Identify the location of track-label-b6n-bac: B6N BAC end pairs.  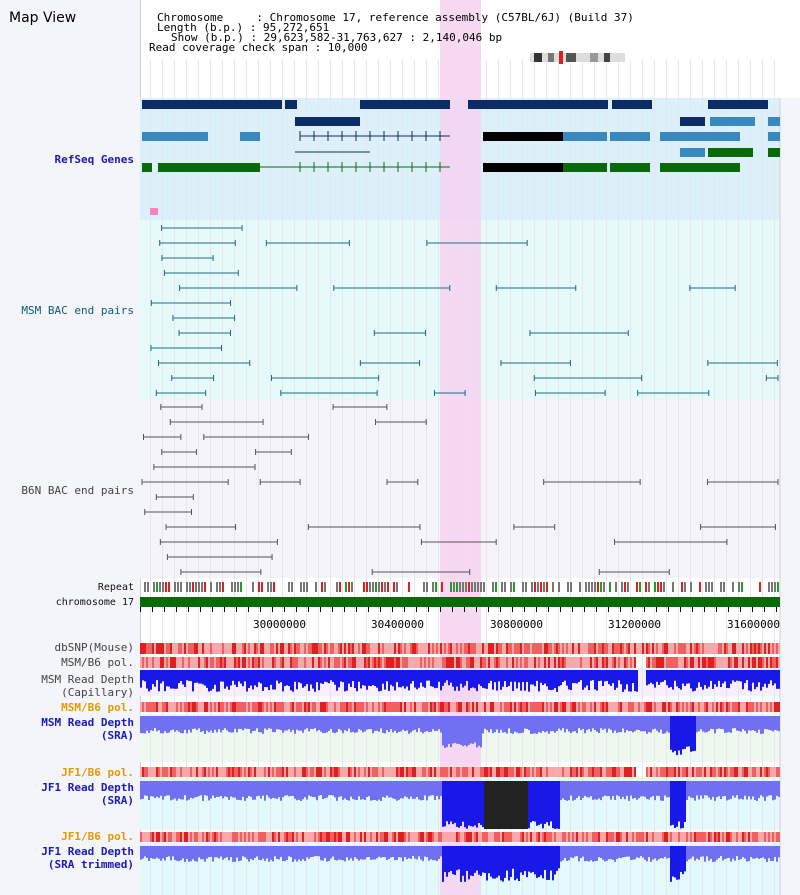
(77, 490).